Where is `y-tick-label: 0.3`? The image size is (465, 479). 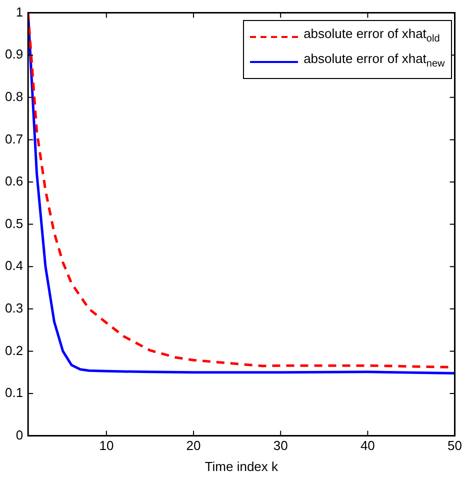
y-tick-label: 0.3 is located at coordinates (14, 308).